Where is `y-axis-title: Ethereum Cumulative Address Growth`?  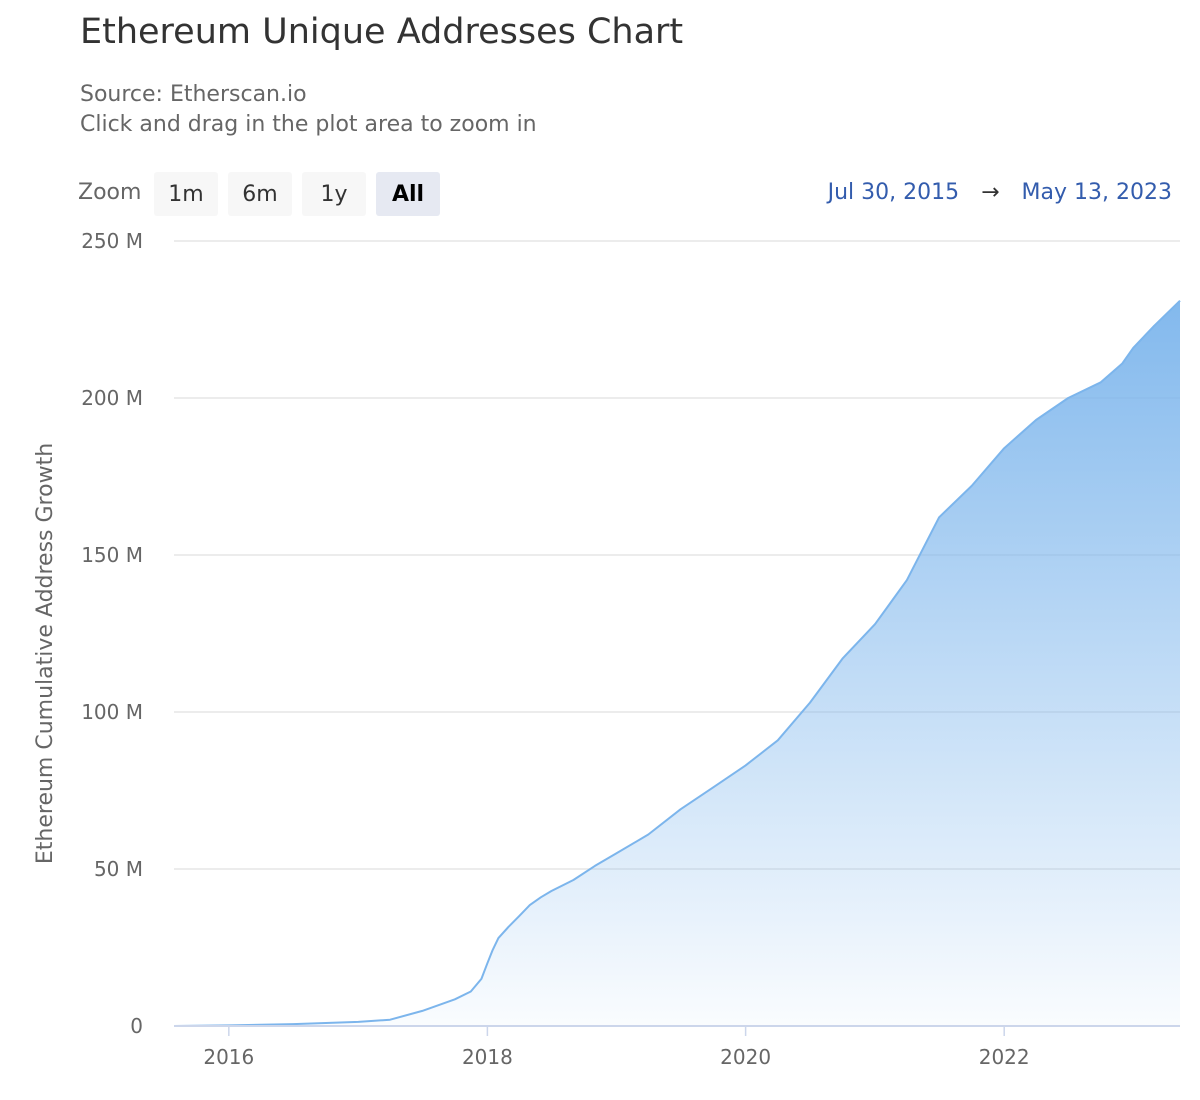 y-axis-title: Ethereum Cumulative Address Growth is located at coordinates (45, 653).